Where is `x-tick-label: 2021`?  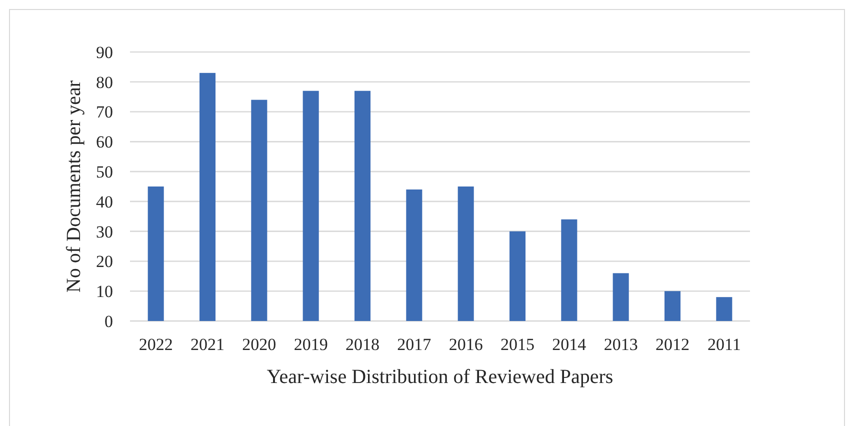 x-tick-label: 2021 is located at coordinates (207, 344).